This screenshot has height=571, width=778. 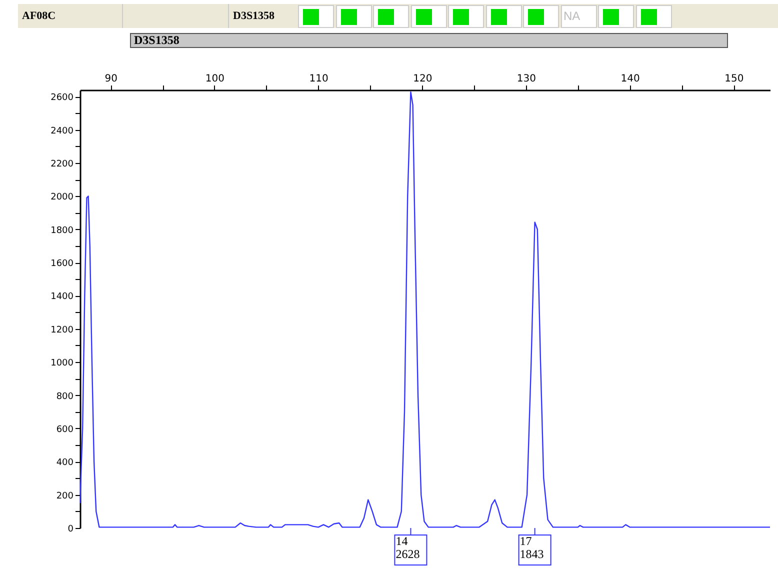 What do you see at coordinates (408, 547) in the screenshot?
I see `annotation: 14 2628` at bounding box center [408, 547].